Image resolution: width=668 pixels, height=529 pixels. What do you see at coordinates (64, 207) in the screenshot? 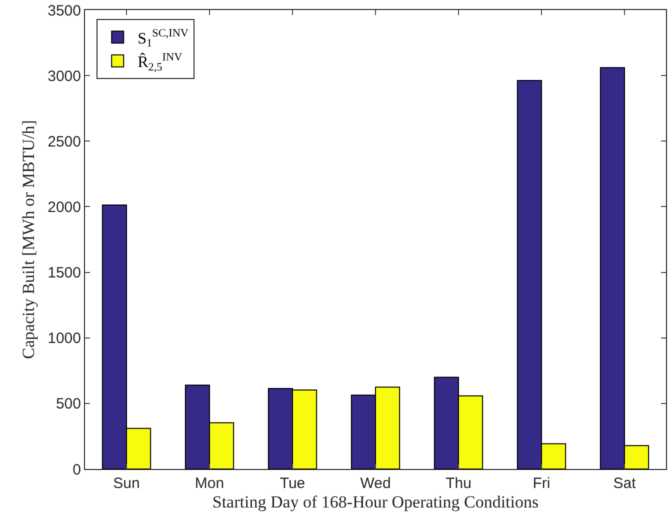
I see `y-tick-label: 2000` at bounding box center [64, 207].